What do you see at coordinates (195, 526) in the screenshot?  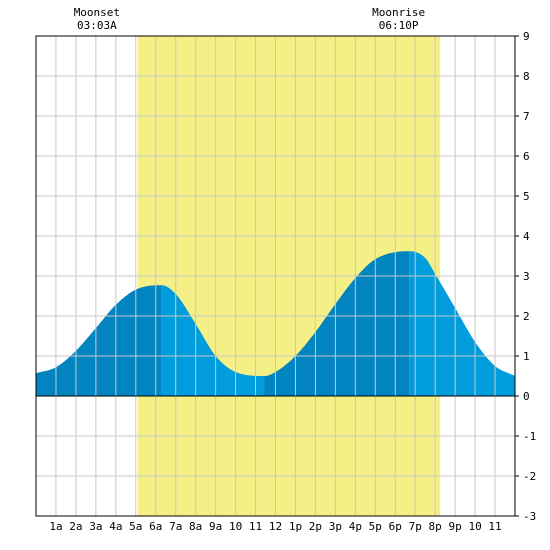 I see `x-tick-label: 8a` at bounding box center [195, 526].